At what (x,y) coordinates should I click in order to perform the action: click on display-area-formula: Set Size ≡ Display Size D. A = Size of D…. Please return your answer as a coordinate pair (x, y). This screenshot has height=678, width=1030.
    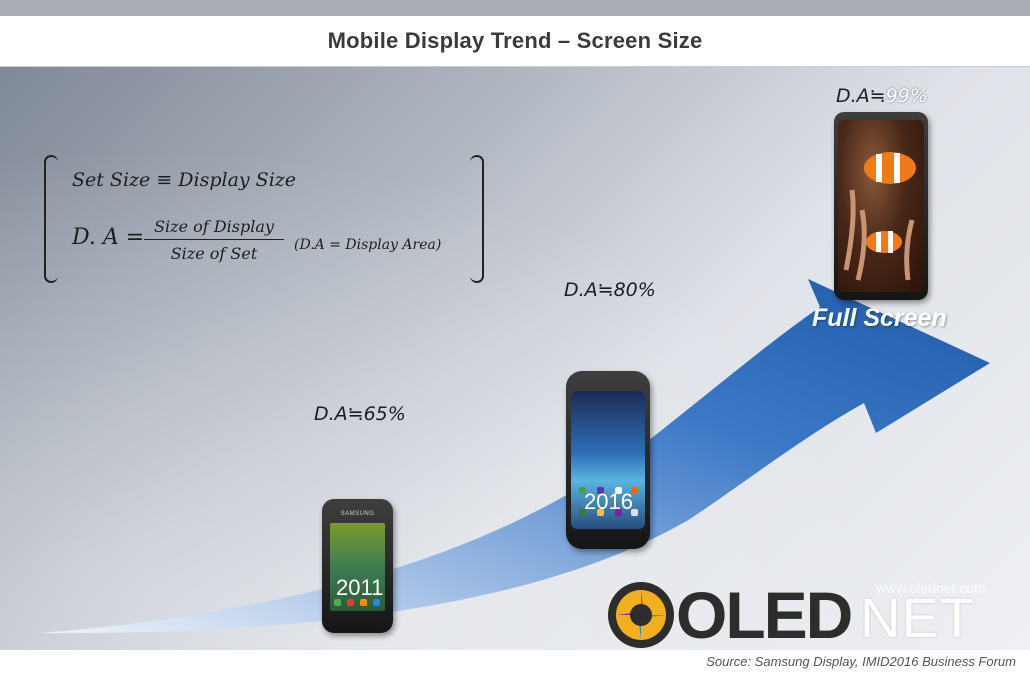
    Looking at the image, I should click on (264, 219).